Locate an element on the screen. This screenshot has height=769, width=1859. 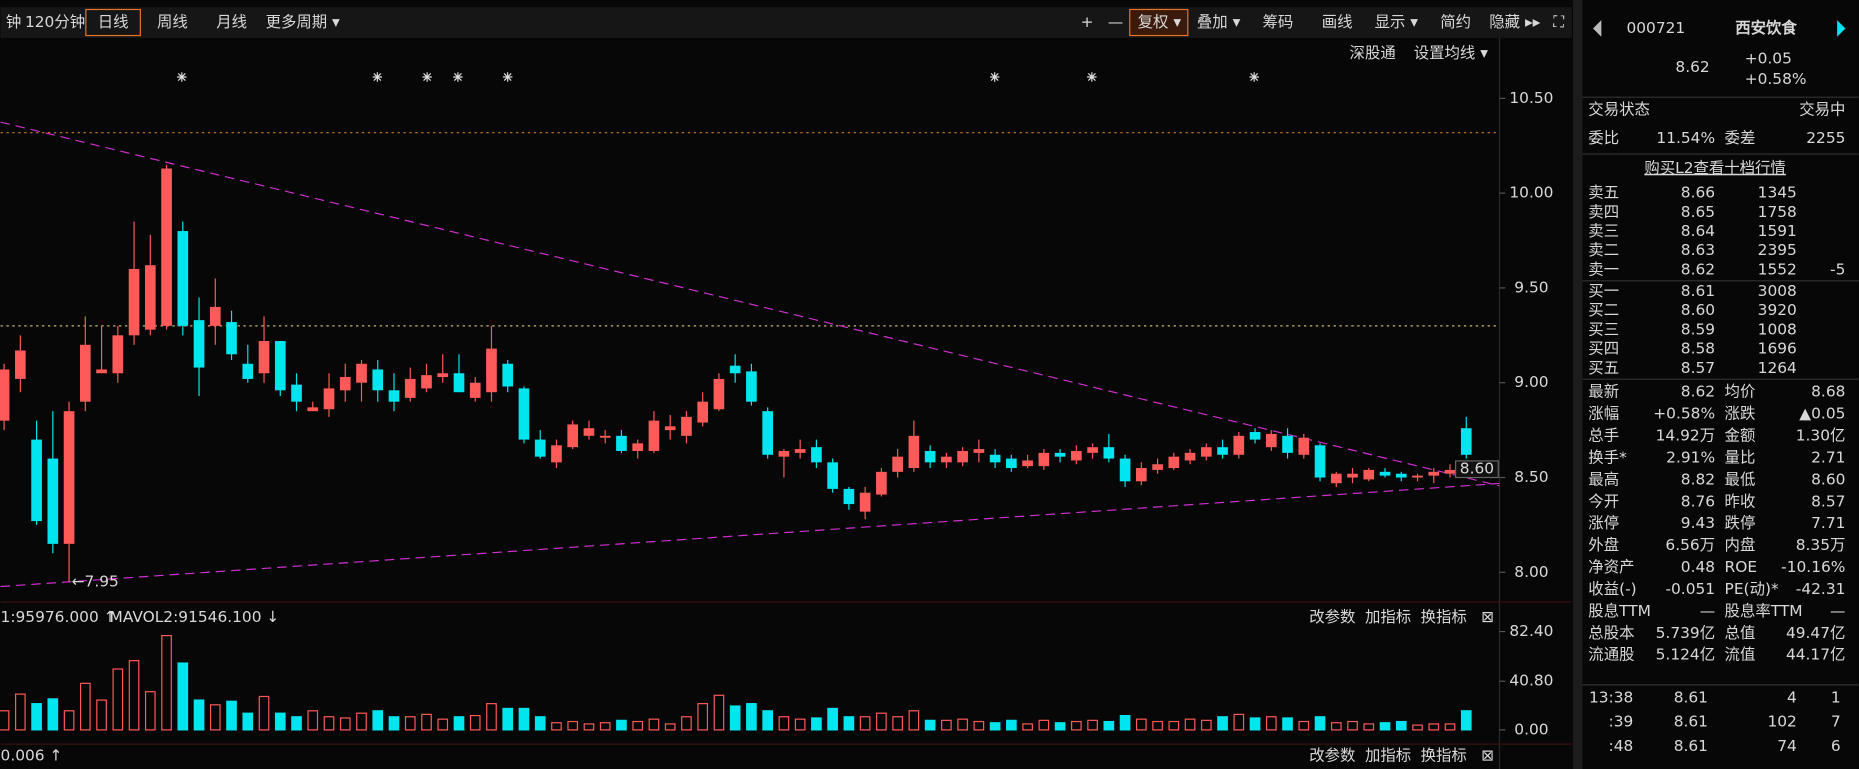
indicator-legend: 1:95976.000 ↑ is located at coordinates (59, 617).